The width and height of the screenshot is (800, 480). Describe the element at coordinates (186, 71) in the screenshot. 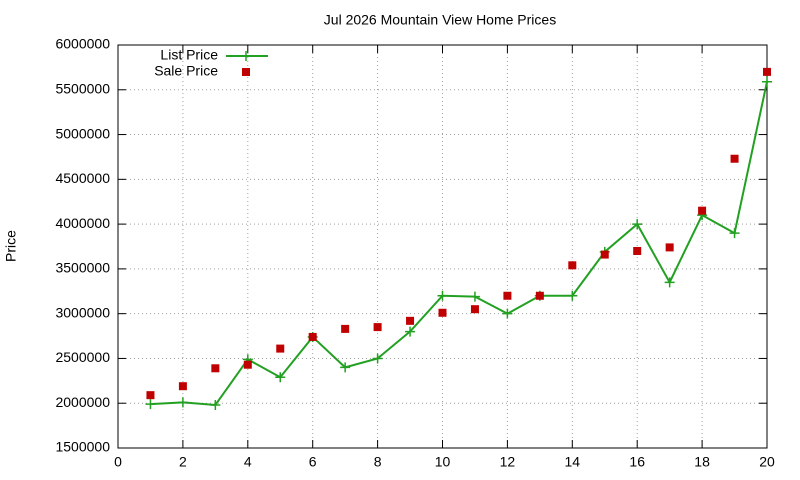

I see `legend-label: Sale Price` at that location.